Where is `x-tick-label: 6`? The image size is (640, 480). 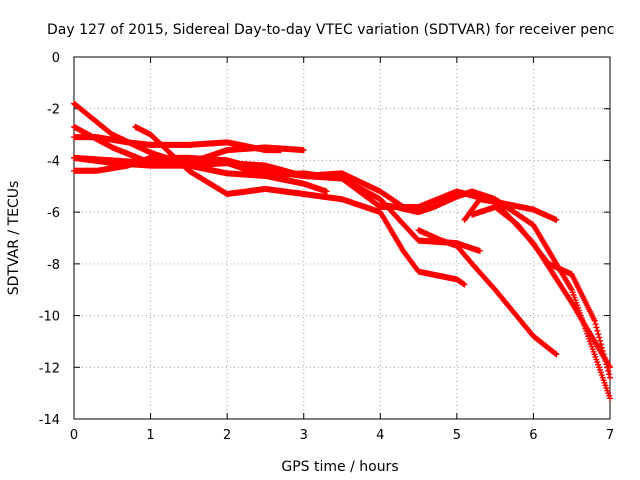
x-tick-label: 6 is located at coordinates (533, 435).